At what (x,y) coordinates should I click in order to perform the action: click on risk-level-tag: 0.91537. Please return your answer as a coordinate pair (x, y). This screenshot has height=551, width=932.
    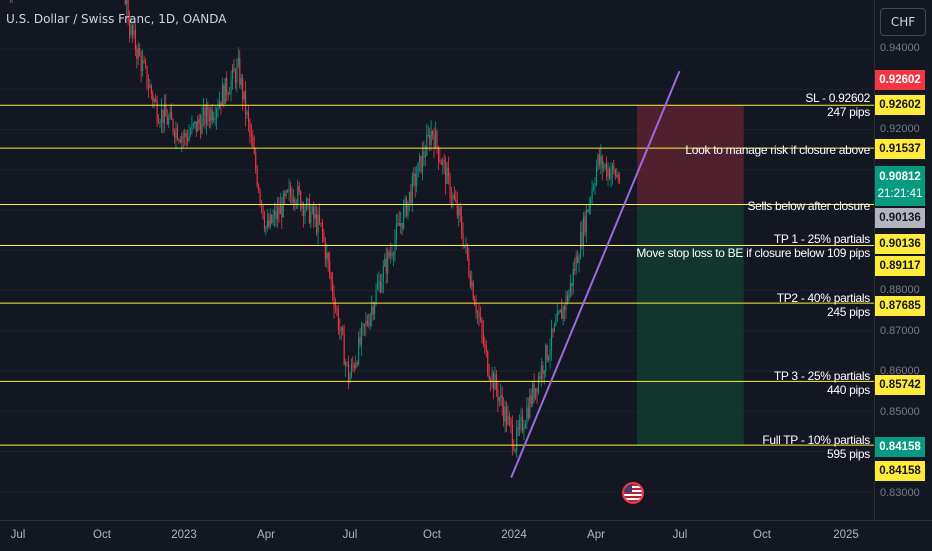
    Looking at the image, I should click on (900, 149).